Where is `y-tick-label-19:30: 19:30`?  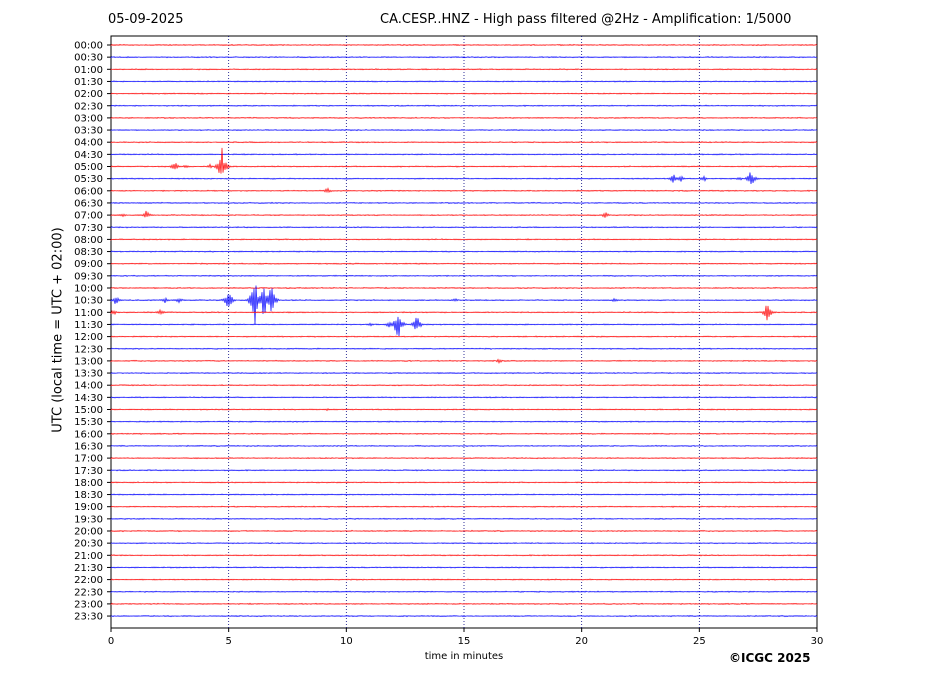
y-tick-label-19:30: 19:30 is located at coordinates (88, 519).